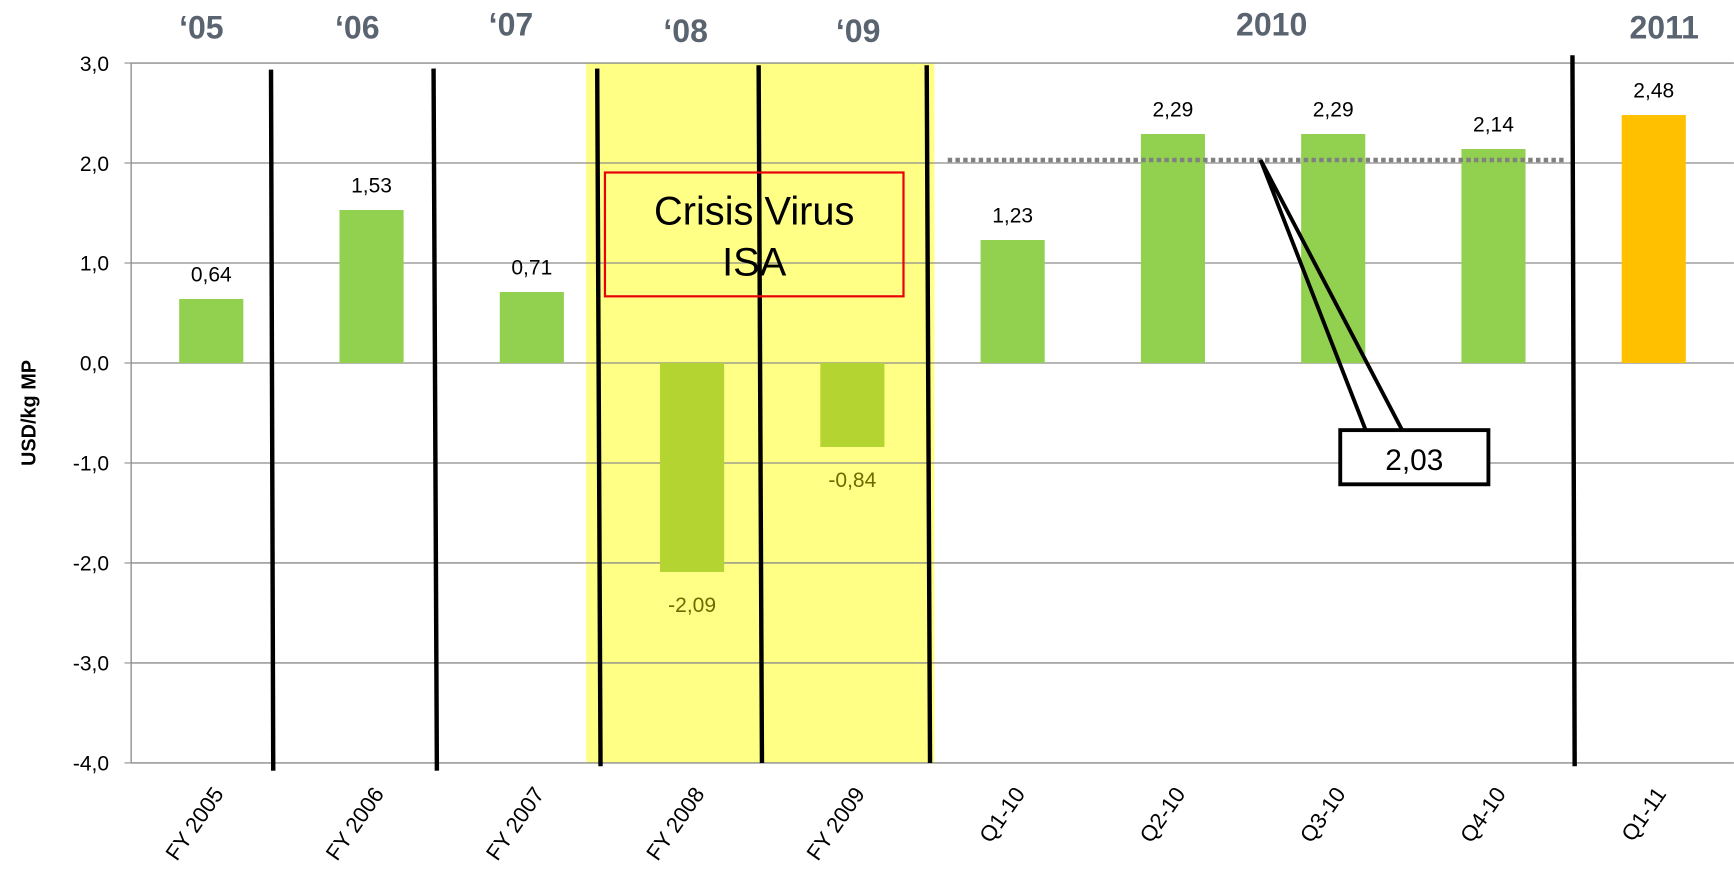  I want to click on period-label: ‘07, so click(511, 24).